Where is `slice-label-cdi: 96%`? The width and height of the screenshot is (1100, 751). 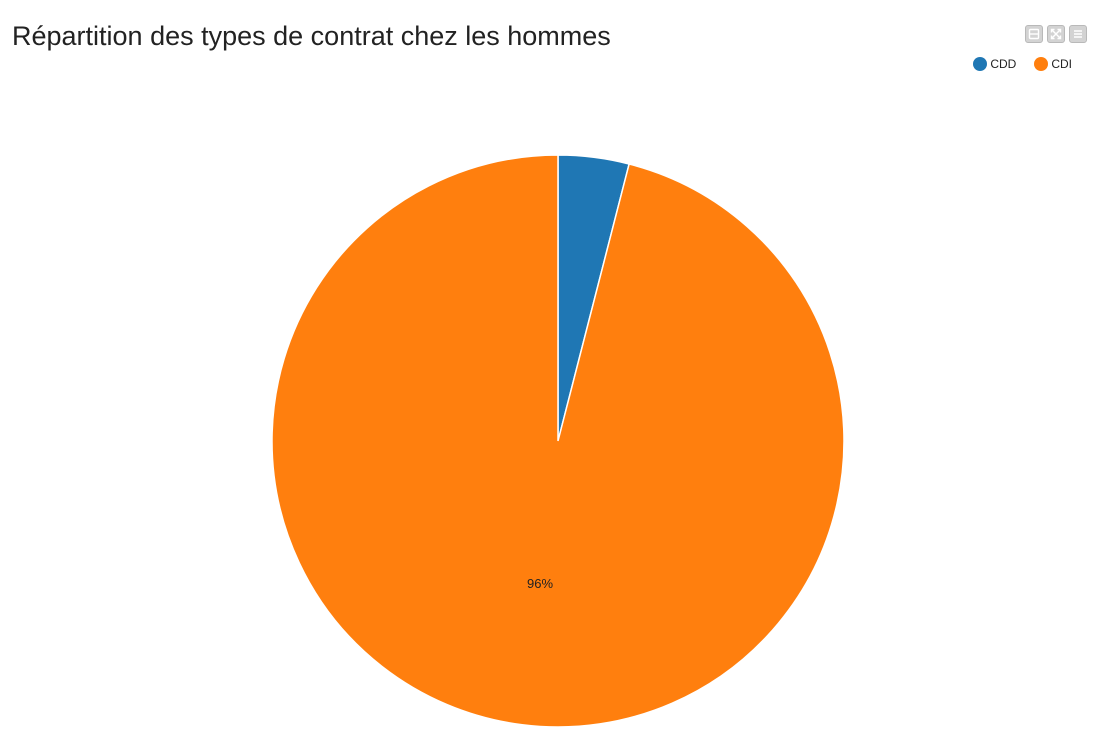 slice-label-cdi: 96% is located at coordinates (540, 583).